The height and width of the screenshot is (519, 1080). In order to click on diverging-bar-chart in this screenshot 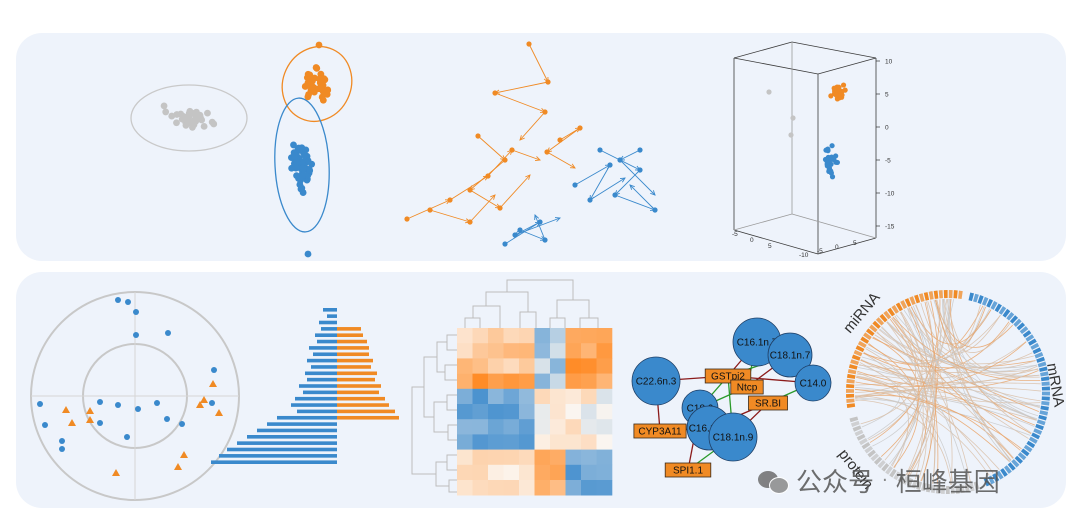, I will do `click(305, 386)`.